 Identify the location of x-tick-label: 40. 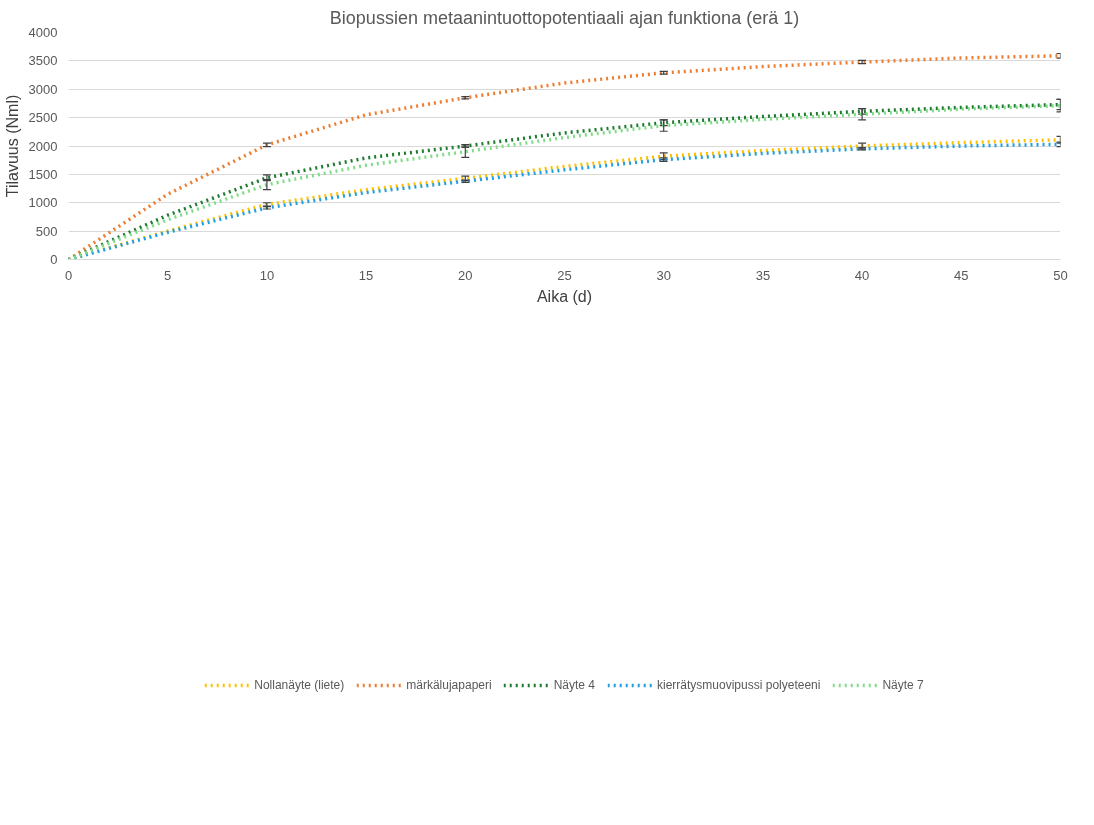
(862, 275).